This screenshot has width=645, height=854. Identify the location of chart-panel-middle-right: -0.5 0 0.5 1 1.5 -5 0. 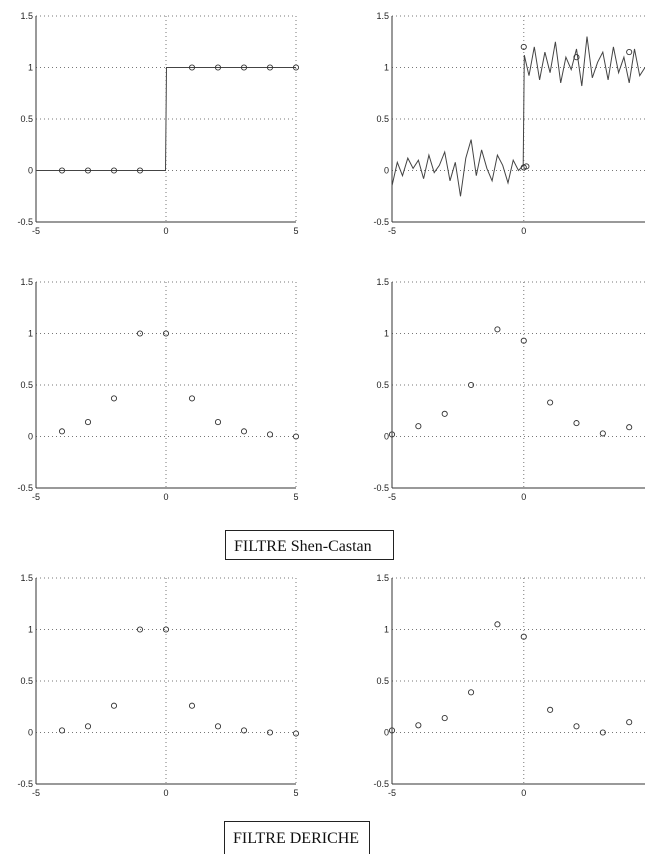
(509, 389).